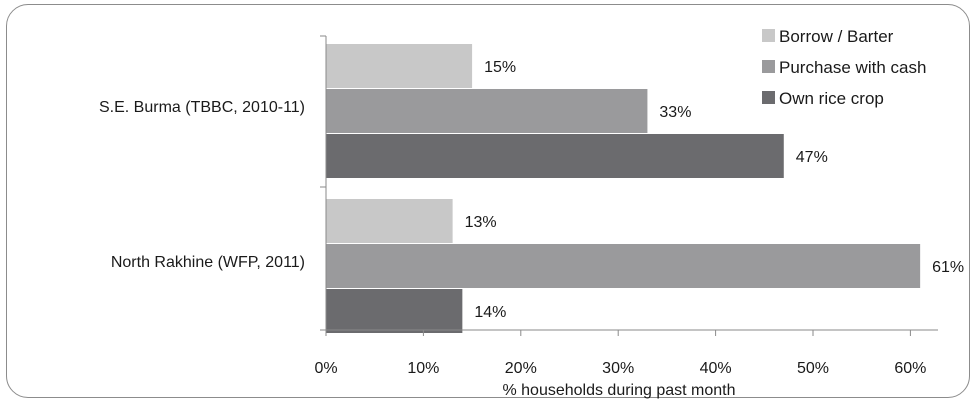  I want to click on x-tick-label-3: 30%, so click(618, 368).